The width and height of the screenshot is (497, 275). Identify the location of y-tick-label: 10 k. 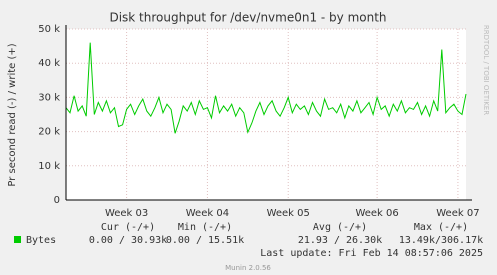
(49, 166).